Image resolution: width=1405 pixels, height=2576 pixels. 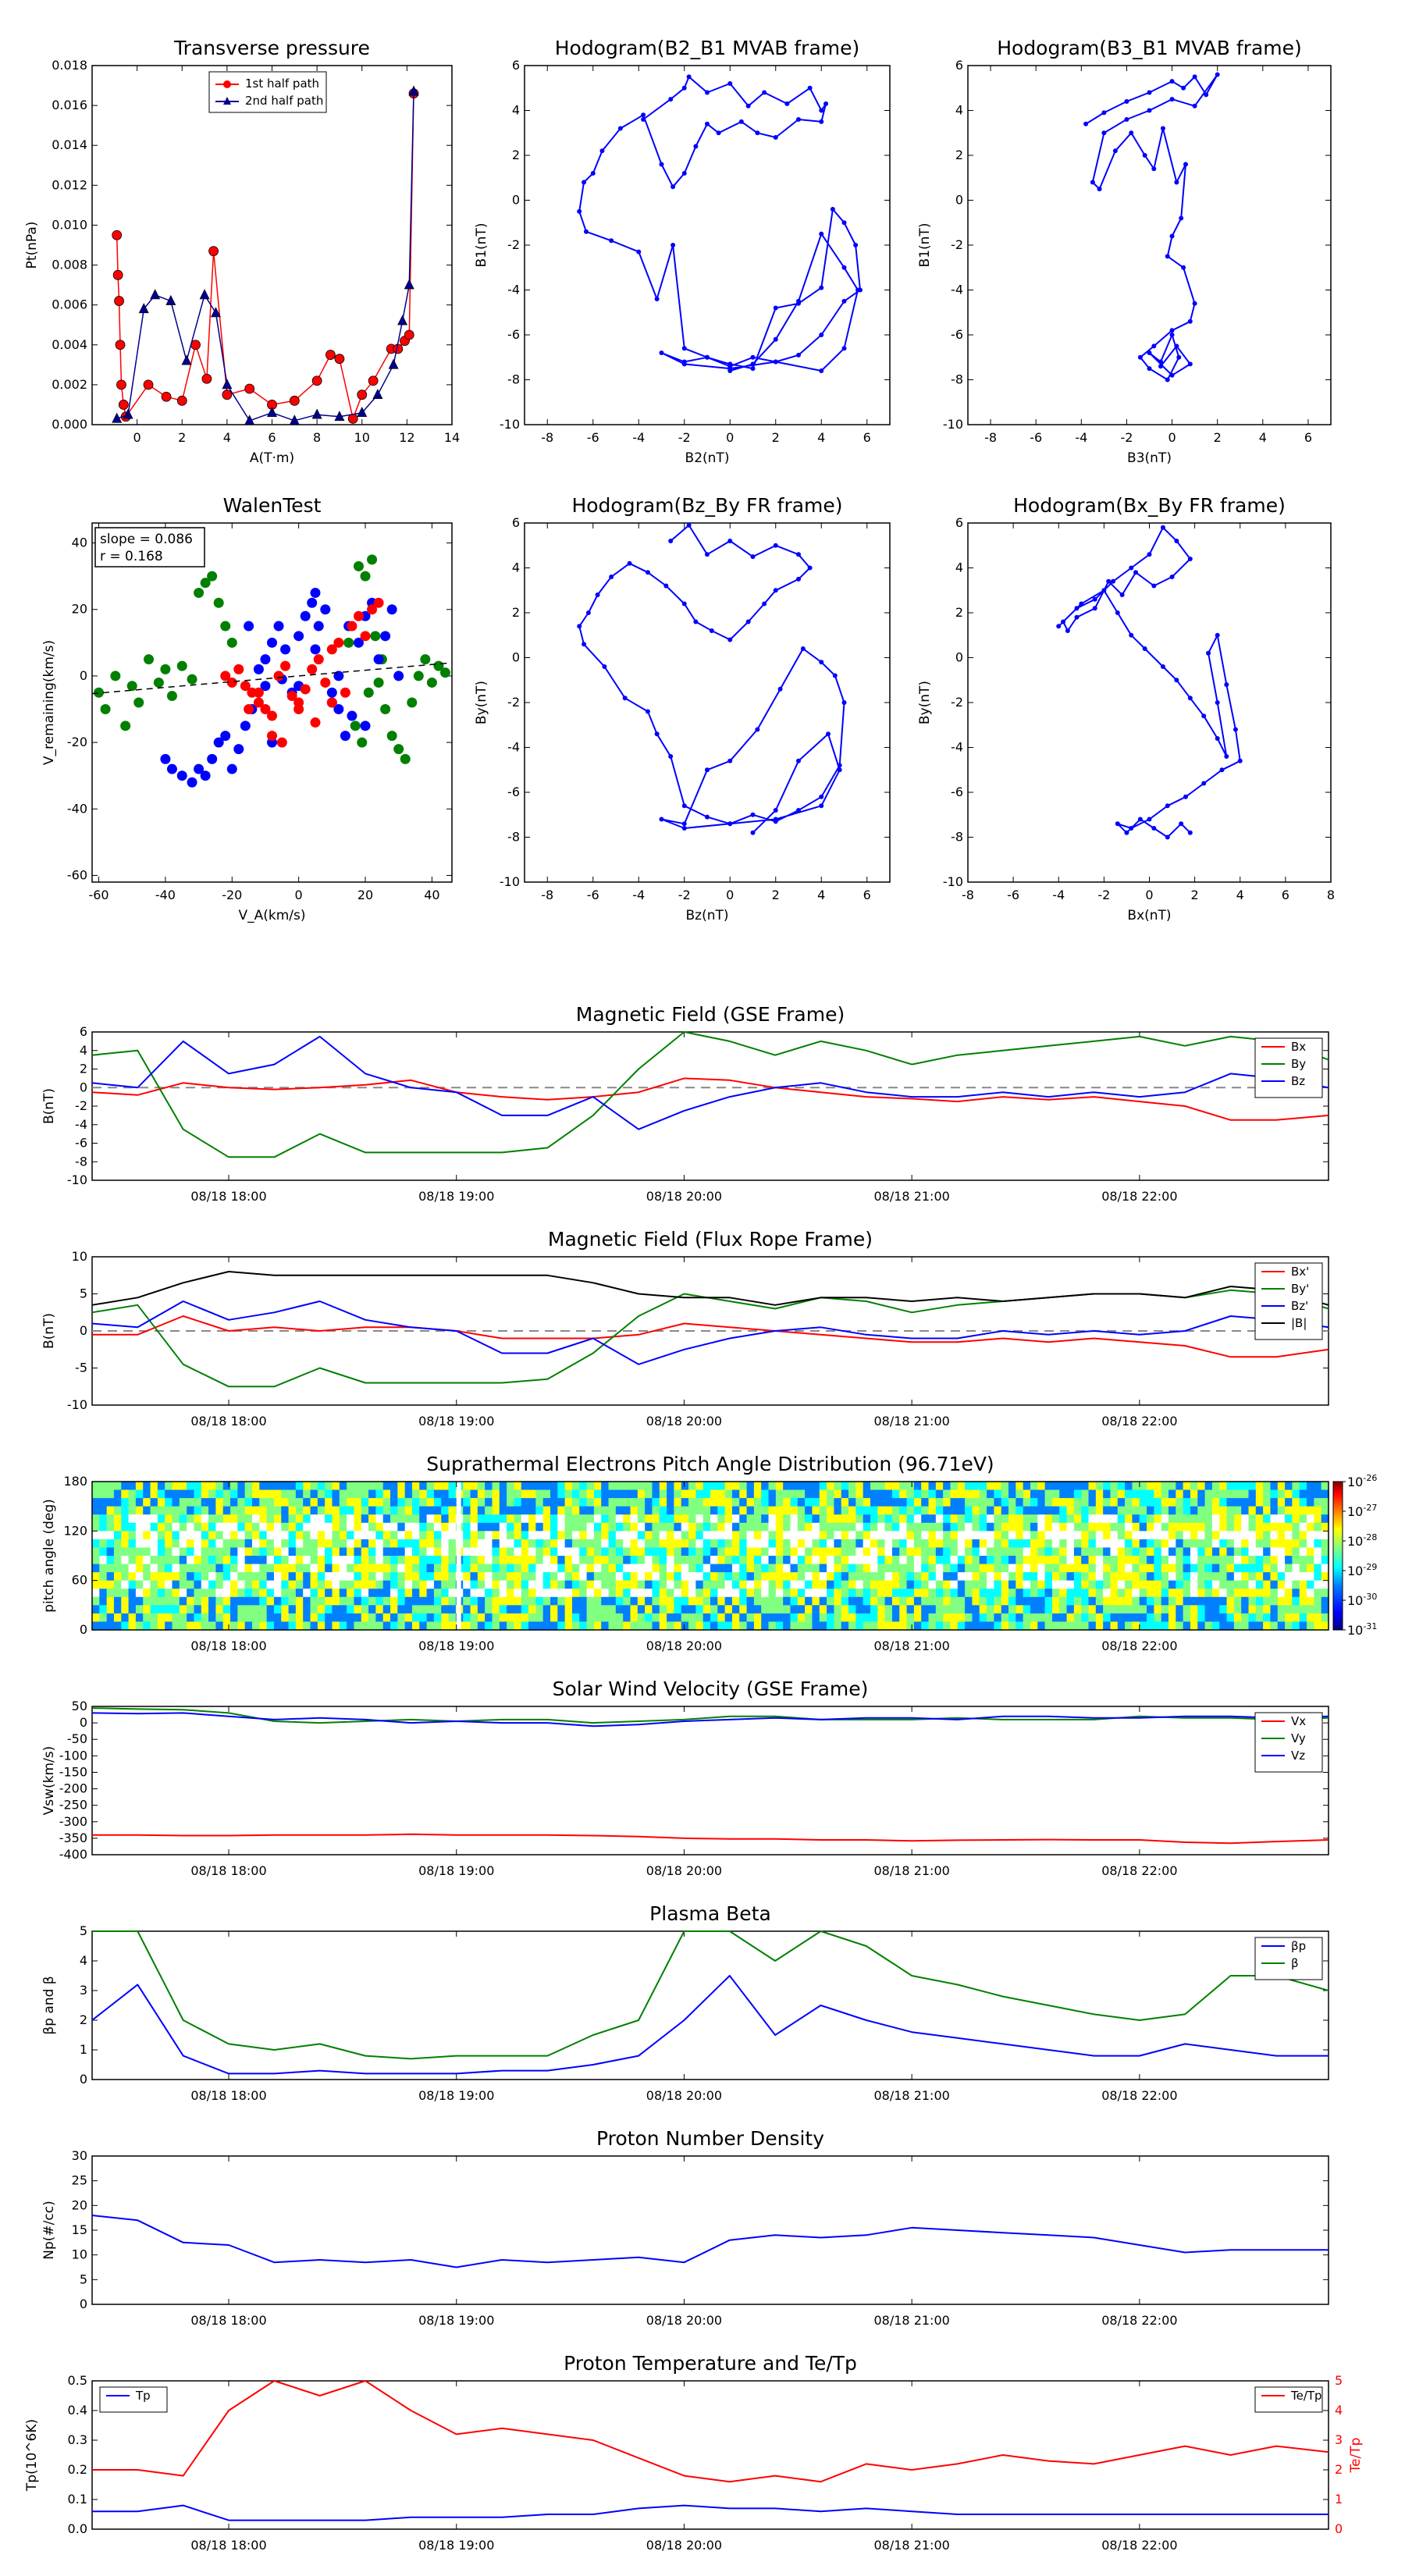 What do you see at coordinates (1298, 1738) in the screenshot?
I see `legend-label: Vy` at bounding box center [1298, 1738].